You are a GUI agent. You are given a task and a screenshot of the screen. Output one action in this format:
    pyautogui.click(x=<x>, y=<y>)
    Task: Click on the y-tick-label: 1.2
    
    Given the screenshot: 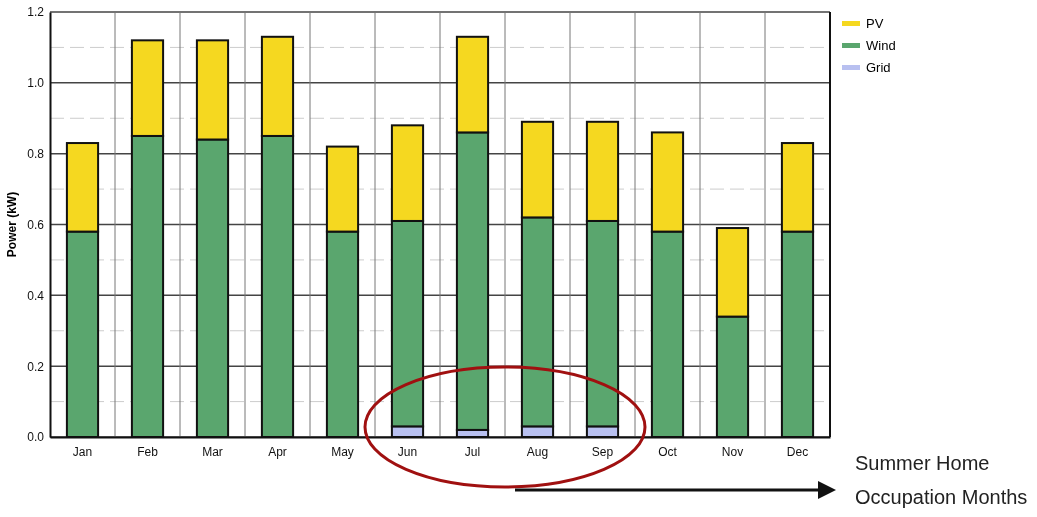 What is the action you would take?
    pyautogui.click(x=36, y=12)
    